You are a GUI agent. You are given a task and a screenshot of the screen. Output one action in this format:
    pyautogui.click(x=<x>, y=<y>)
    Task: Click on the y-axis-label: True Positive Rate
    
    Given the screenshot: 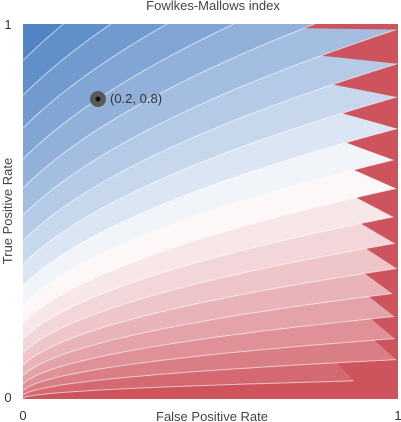 What is the action you would take?
    pyautogui.click(x=7, y=211)
    